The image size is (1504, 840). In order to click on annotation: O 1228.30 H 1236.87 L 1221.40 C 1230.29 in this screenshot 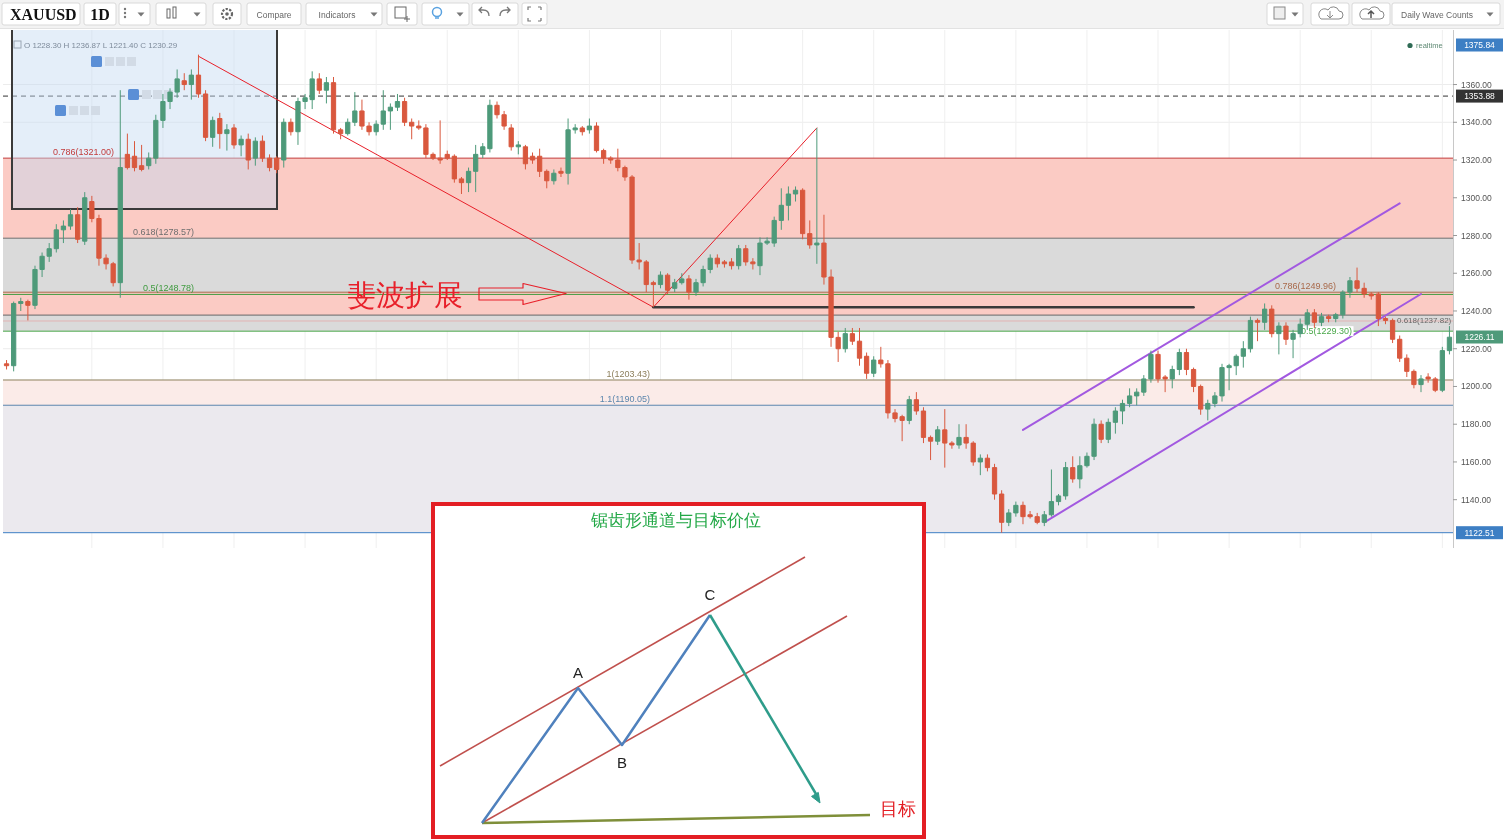, I will do `click(101, 45)`.